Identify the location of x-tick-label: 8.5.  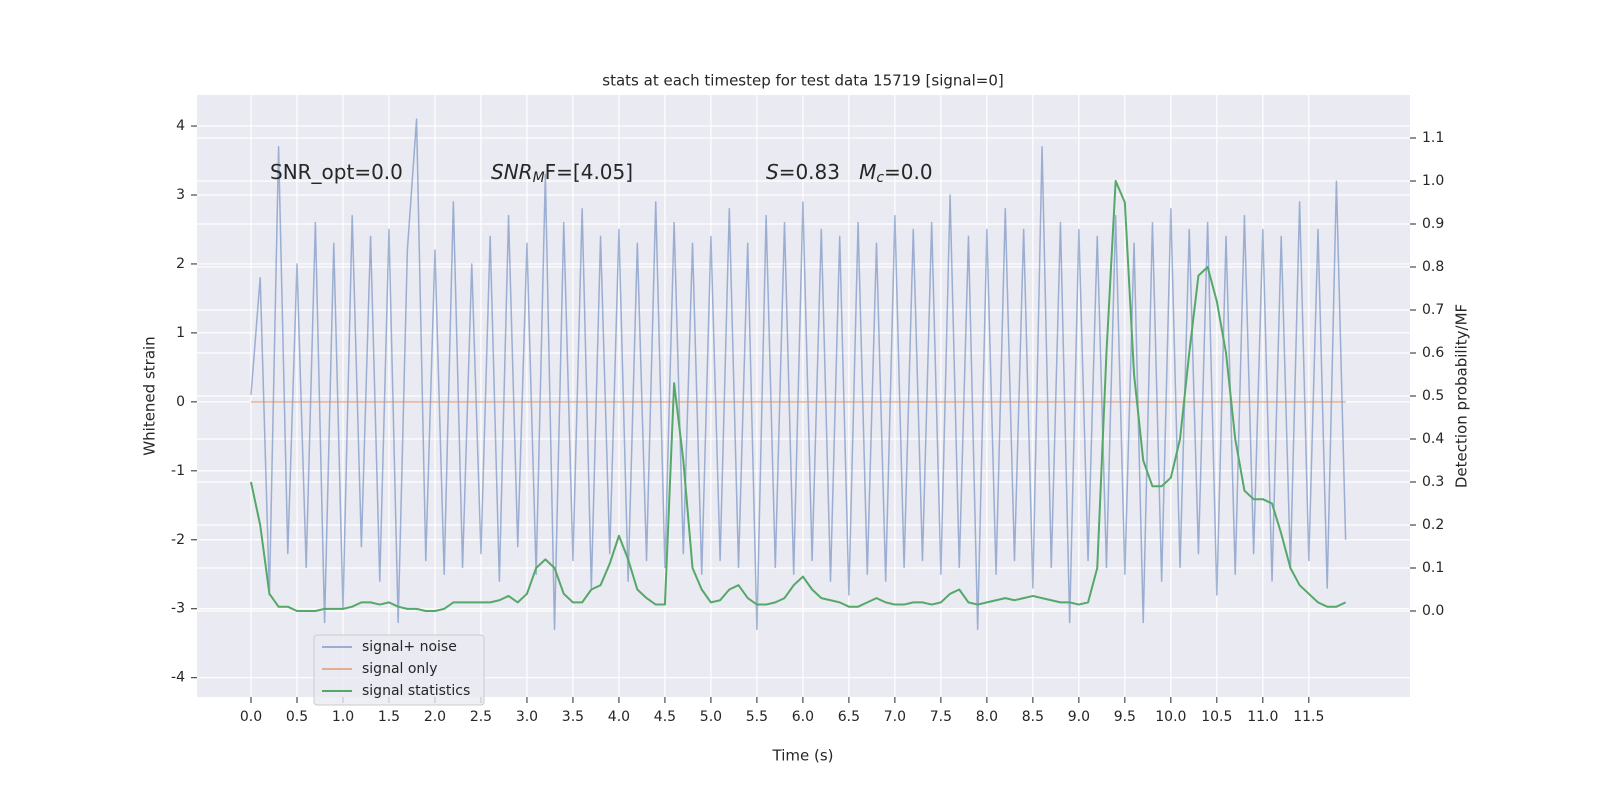
(1033, 717).